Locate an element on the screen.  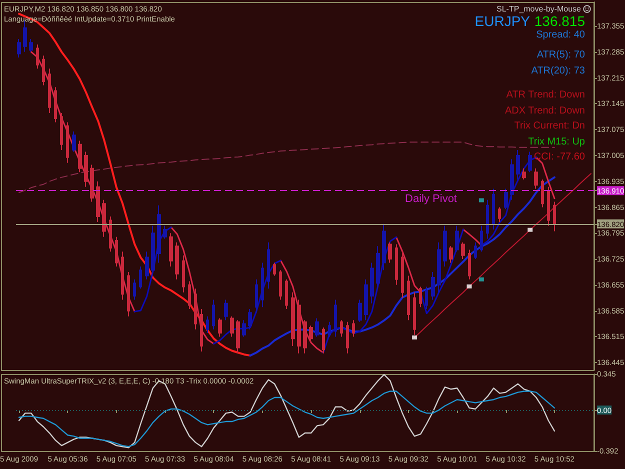
annotation: ATR Trend: Down is located at coordinates (545, 95).